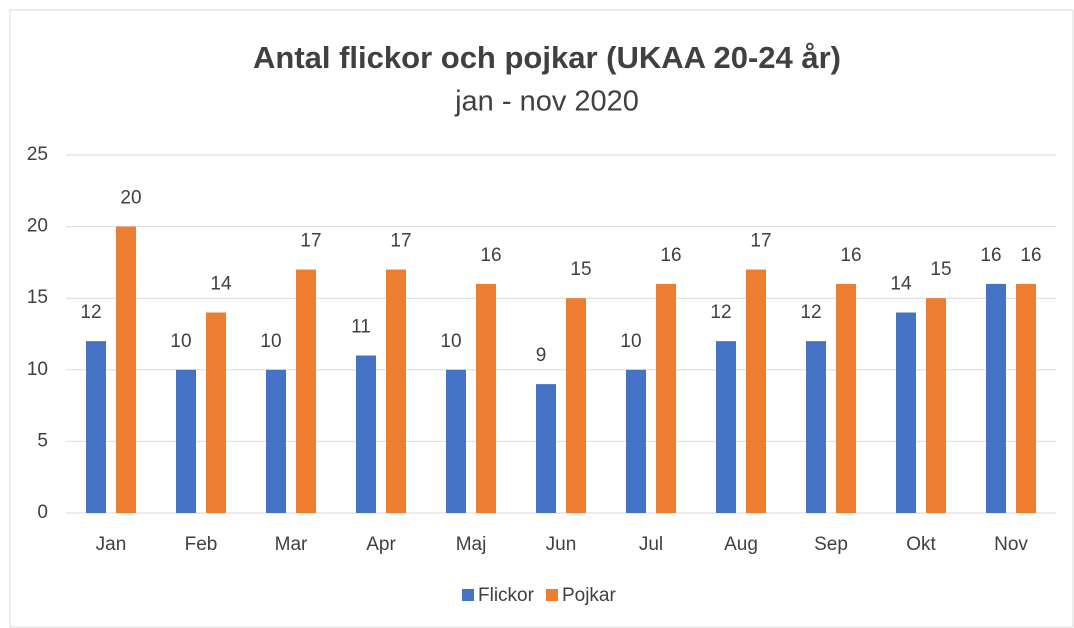 The height and width of the screenshot is (628, 1074). What do you see at coordinates (291, 544) in the screenshot?
I see `x-tick-label: Mar` at bounding box center [291, 544].